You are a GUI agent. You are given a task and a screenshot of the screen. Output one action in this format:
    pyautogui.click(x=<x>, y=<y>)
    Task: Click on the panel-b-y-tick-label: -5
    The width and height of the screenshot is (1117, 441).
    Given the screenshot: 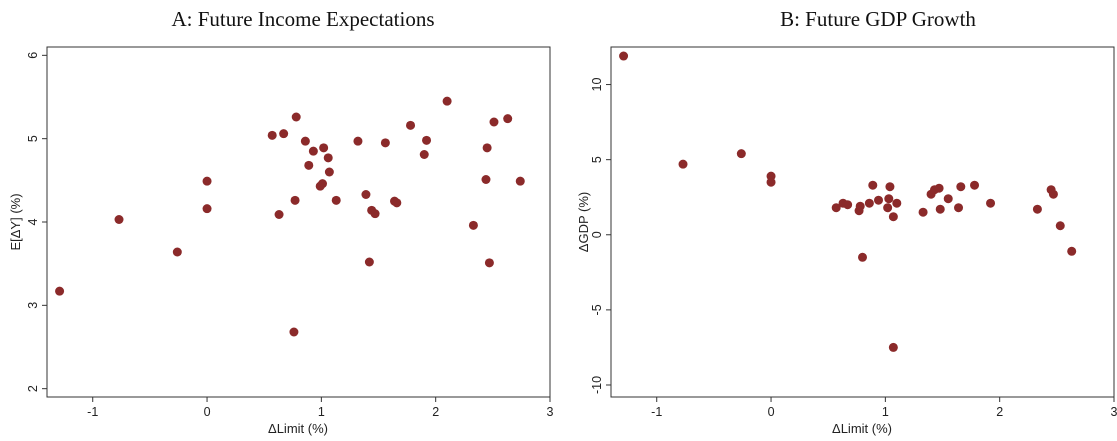 What is the action you would take?
    pyautogui.click(x=597, y=309)
    